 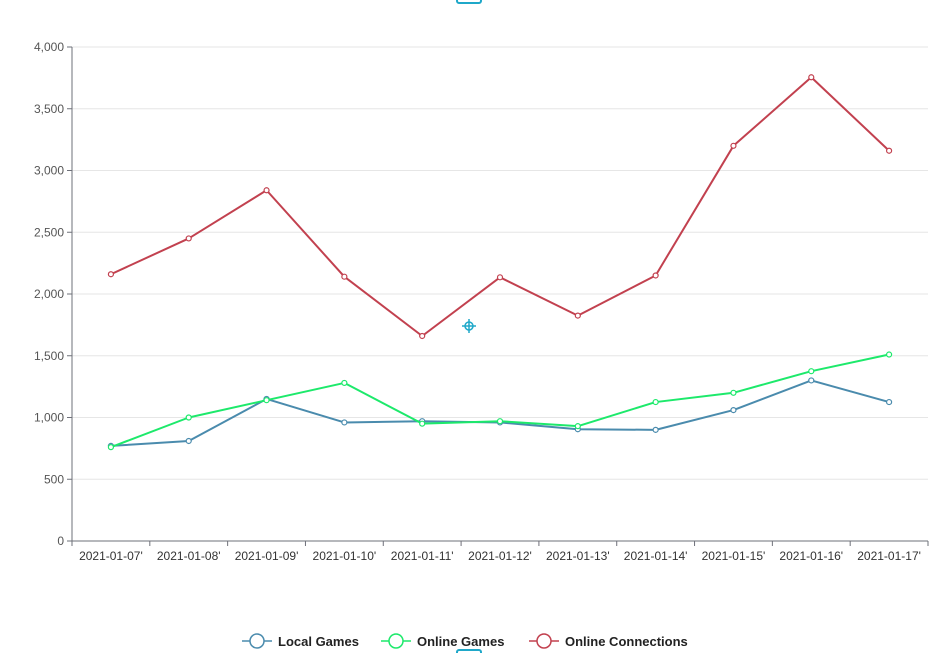 What do you see at coordinates (49, 232) in the screenshot?
I see `y-tick-label: 2,500` at bounding box center [49, 232].